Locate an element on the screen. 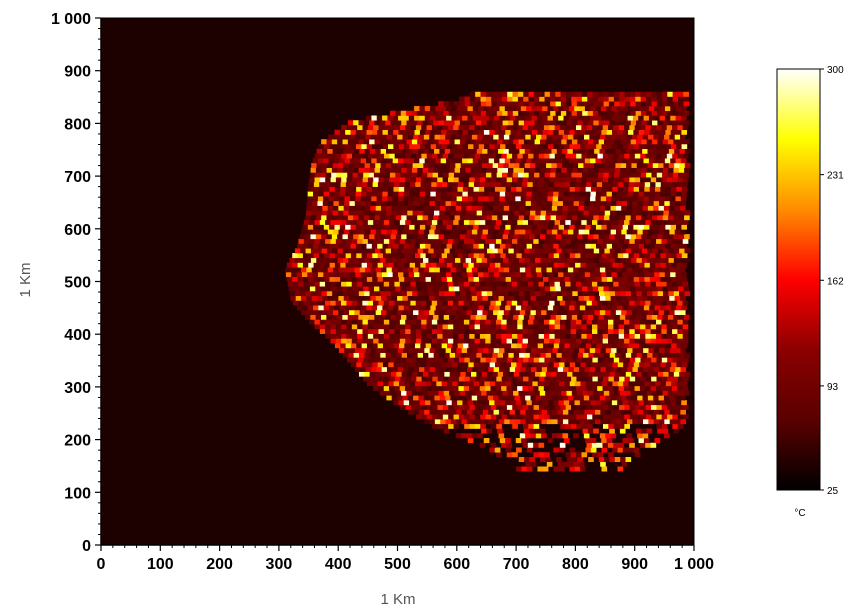 The image size is (857, 612). y-tick-label: 400 is located at coordinates (77, 335).